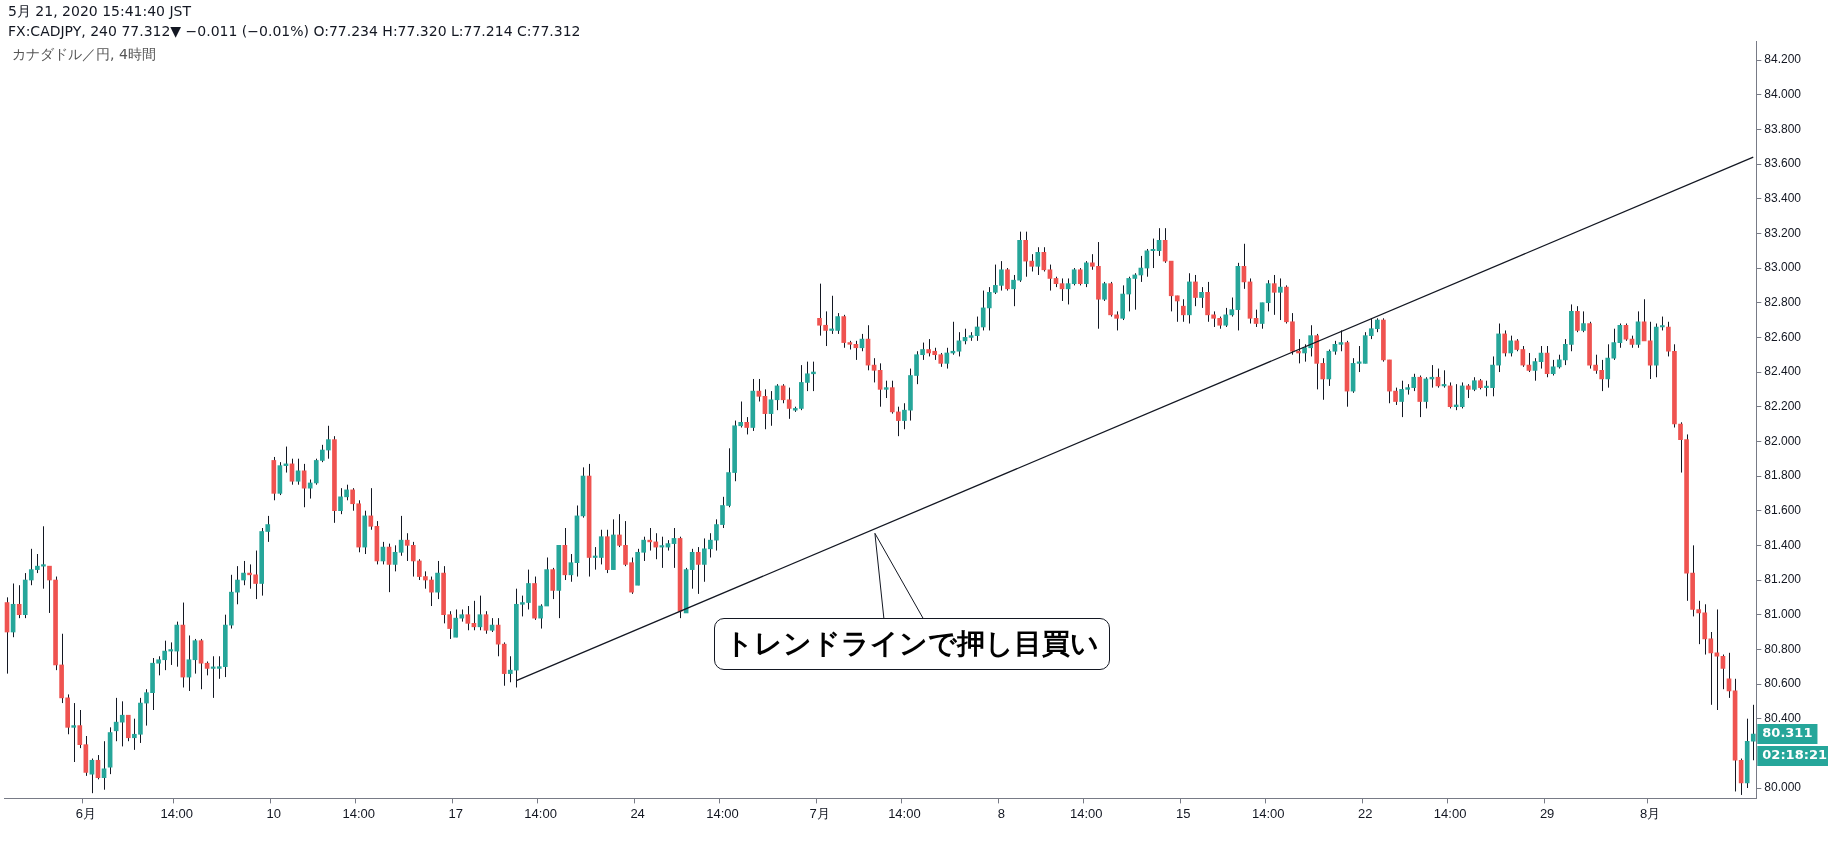  What do you see at coordinates (1783, 544) in the screenshot?
I see `y-tick-label: 81.400` at bounding box center [1783, 544].